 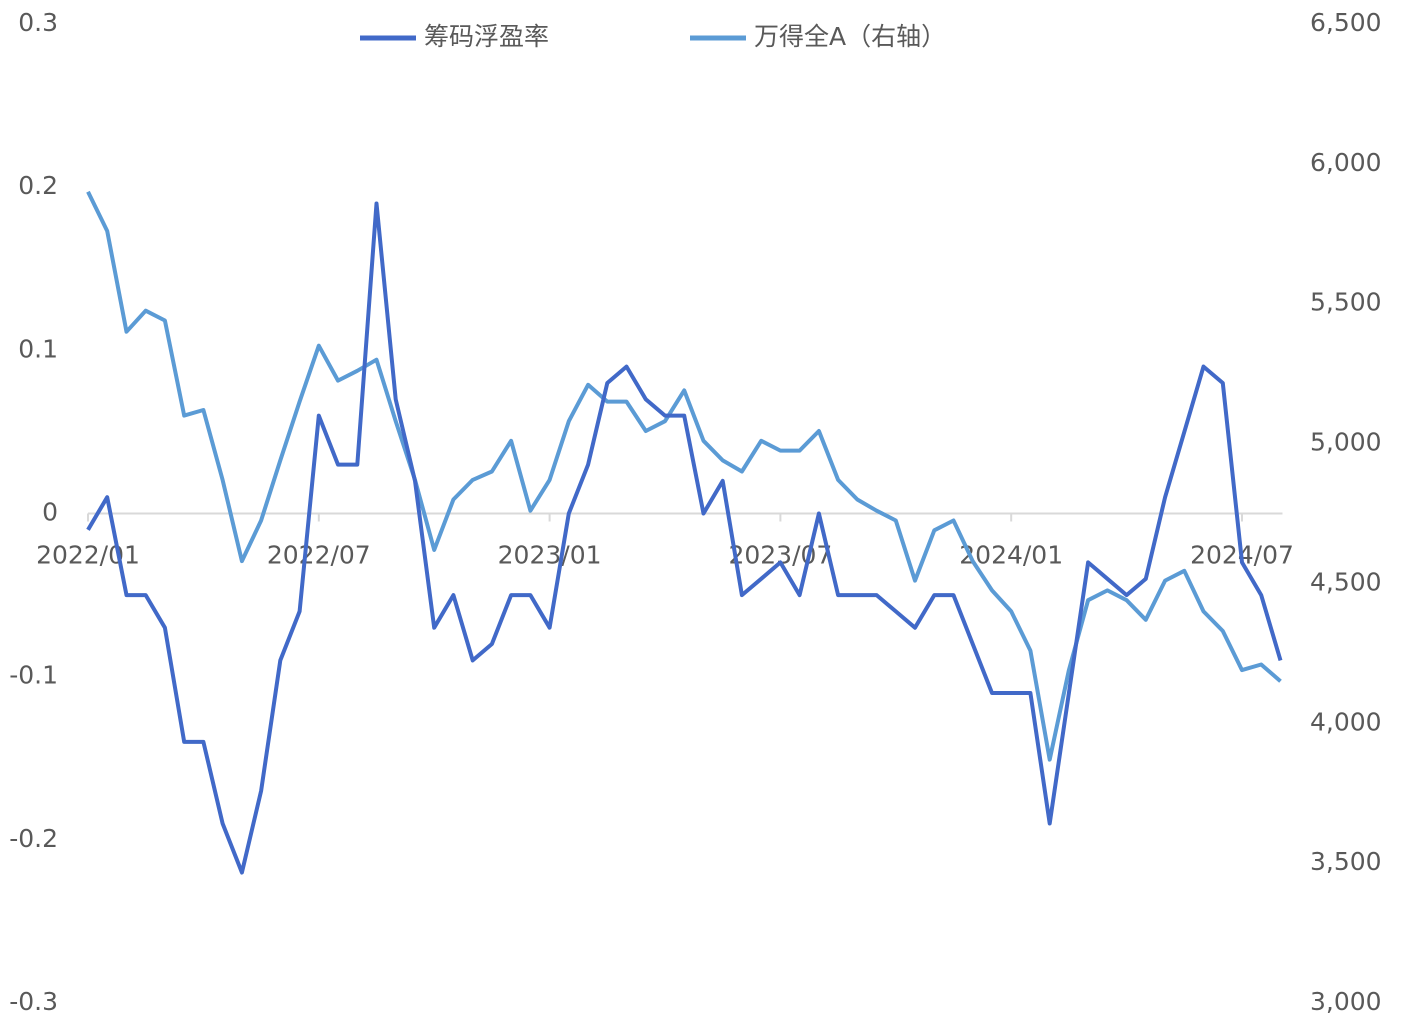 What do you see at coordinates (1346, 1001) in the screenshot?
I see `y2-tick-label: 3,000` at bounding box center [1346, 1001].